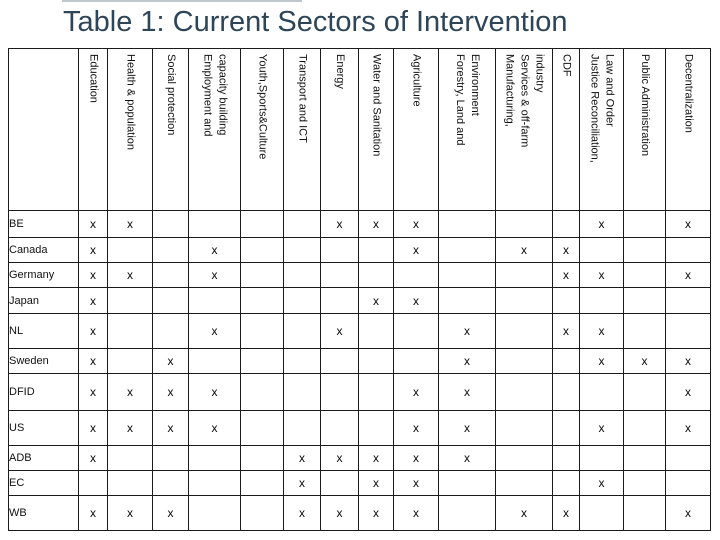 The width and height of the screenshot is (720, 540). What do you see at coordinates (416, 129) in the screenshot?
I see `column-header: Agriculture` at bounding box center [416, 129].